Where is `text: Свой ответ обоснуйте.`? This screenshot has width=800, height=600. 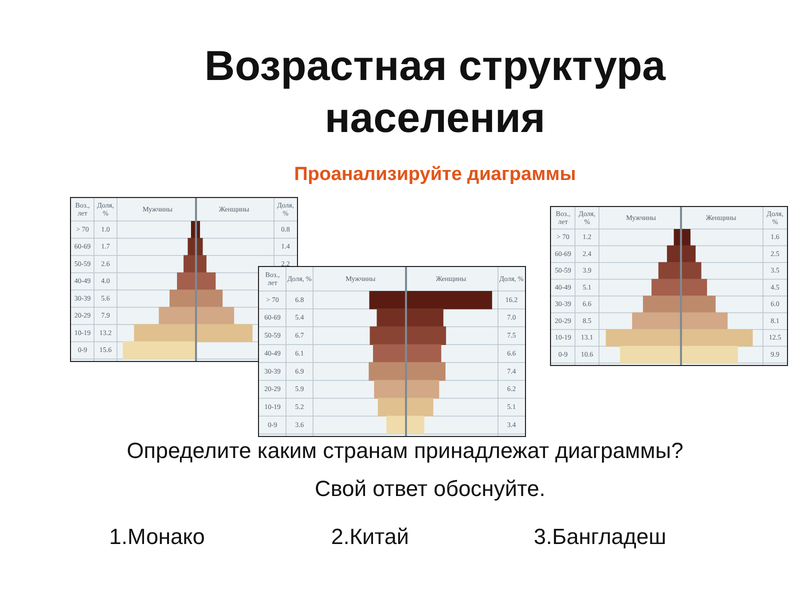
text: Свой ответ обоснуйте. is located at coordinates (430, 489).